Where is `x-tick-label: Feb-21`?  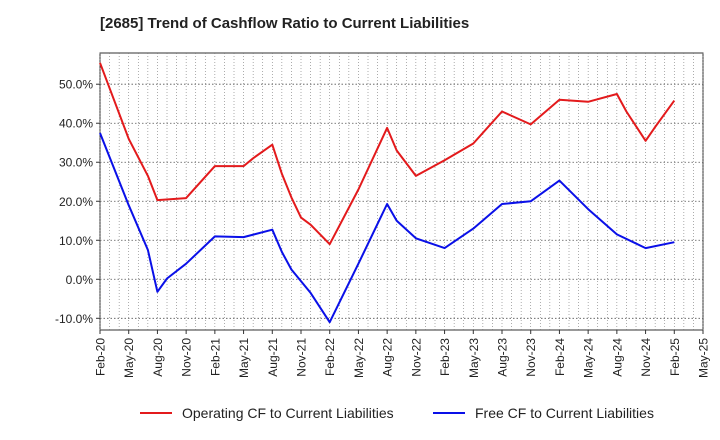 x-tick-label: Feb-21 is located at coordinates (215, 357).